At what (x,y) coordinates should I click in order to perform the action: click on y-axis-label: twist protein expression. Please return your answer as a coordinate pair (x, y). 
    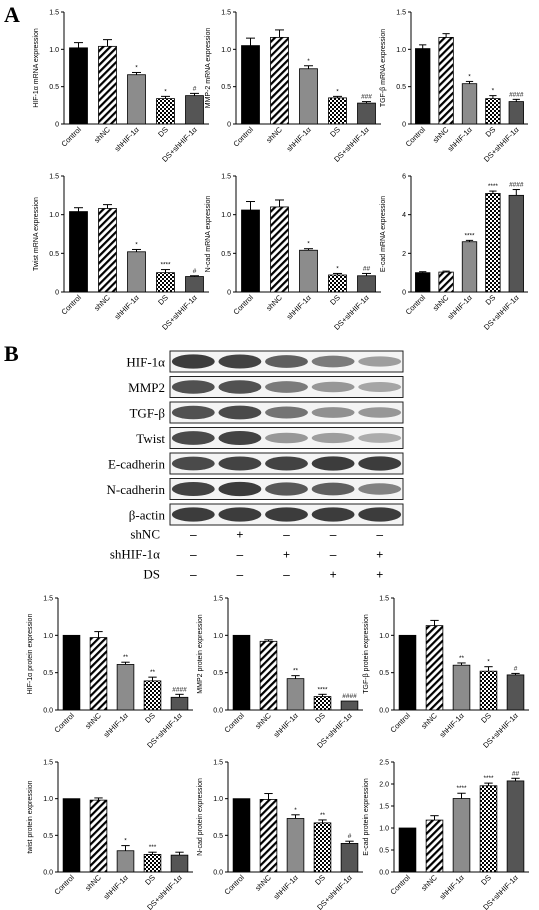
    Looking at the image, I should click on (30, 816).